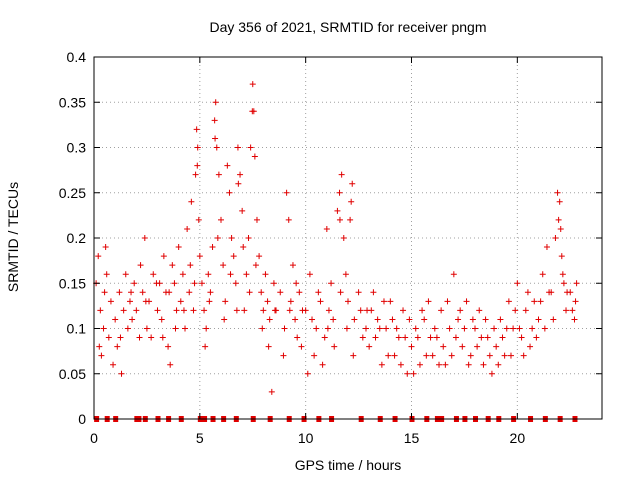  What do you see at coordinates (13, 237) in the screenshot?
I see `y-axis-label: SRMTID / TECUs` at bounding box center [13, 237].